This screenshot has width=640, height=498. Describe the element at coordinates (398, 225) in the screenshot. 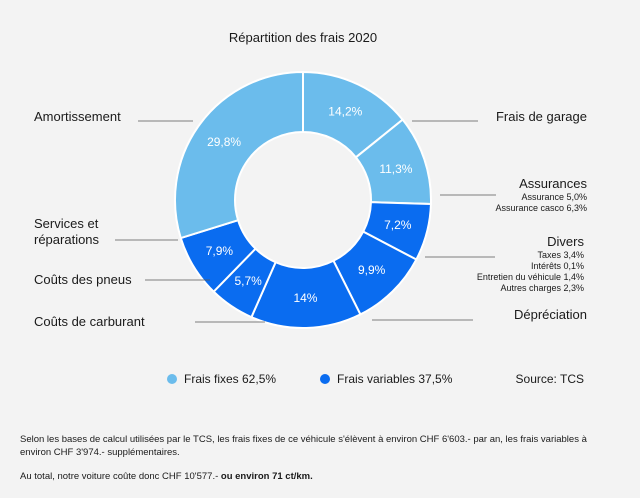

I see `slice-value-divers: 7,2%` at that location.